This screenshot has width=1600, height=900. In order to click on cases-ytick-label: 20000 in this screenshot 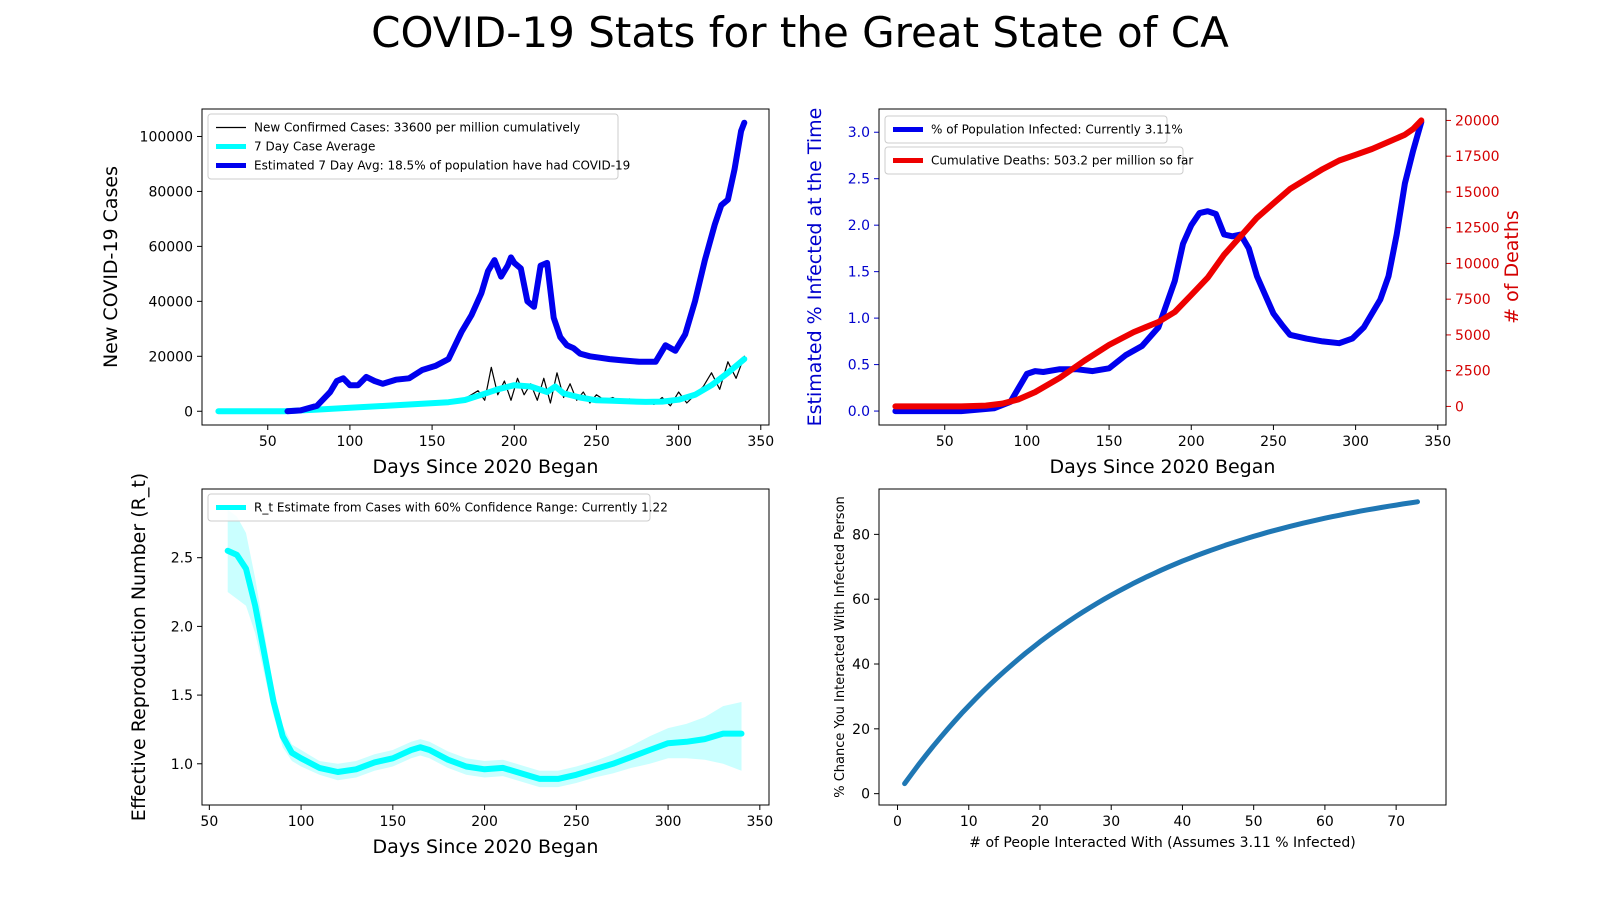, I will do `click(170, 357)`.